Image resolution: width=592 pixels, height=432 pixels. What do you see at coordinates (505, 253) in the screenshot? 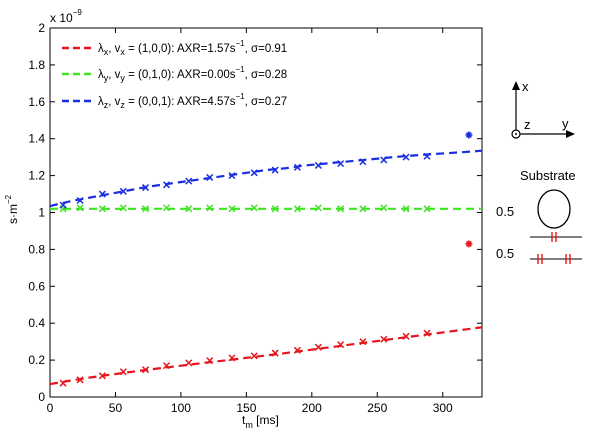
I see `substrate-line-value: 0.5` at bounding box center [505, 253].